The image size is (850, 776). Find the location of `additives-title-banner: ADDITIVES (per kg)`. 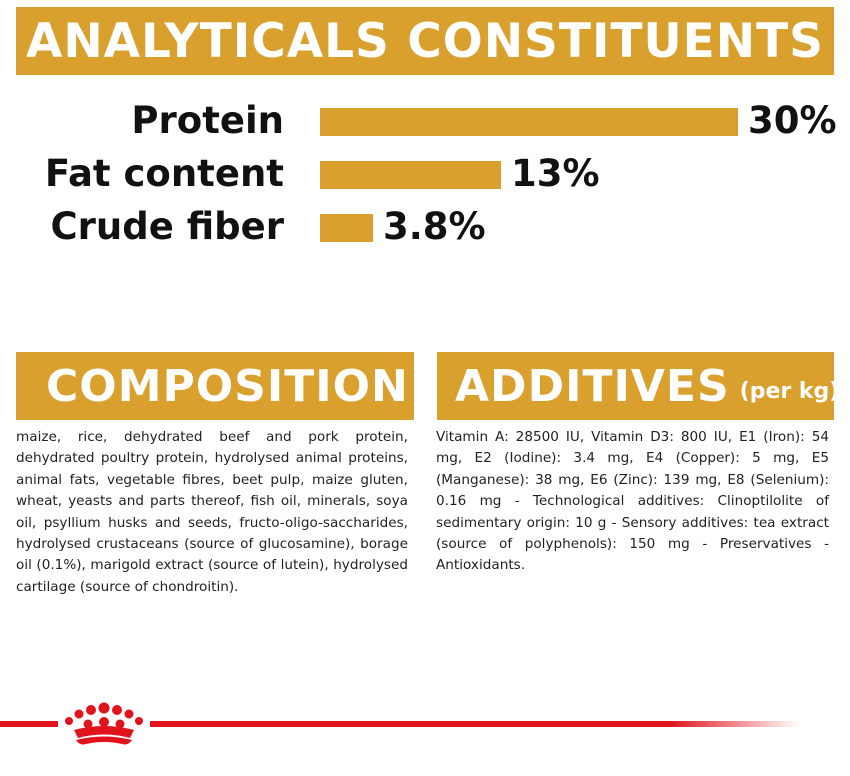

additives-title-banner: ADDITIVES (per kg) is located at coordinates (635, 386).